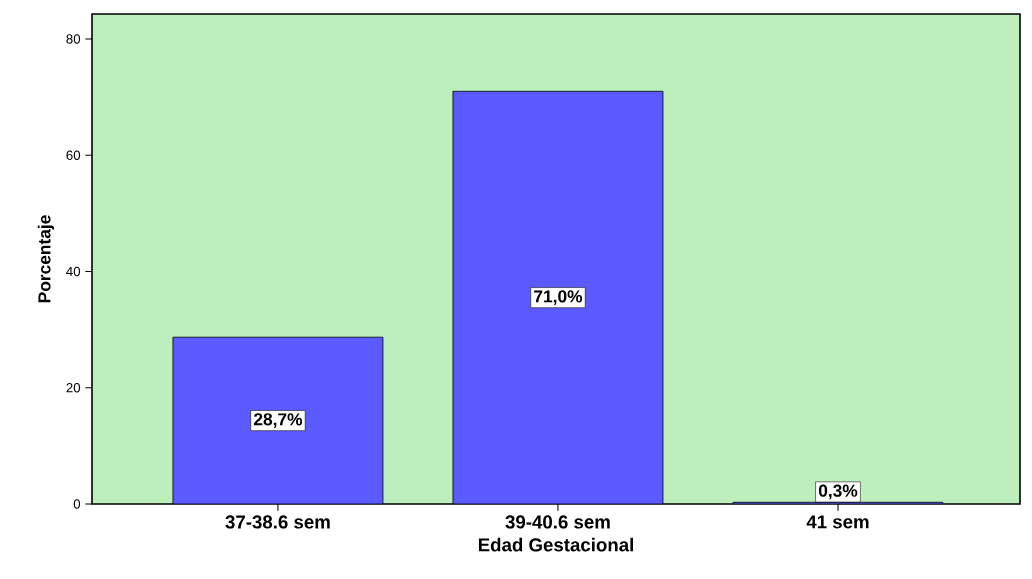  Describe the element at coordinates (73, 388) in the screenshot. I see `y-tick-label: 20` at that location.